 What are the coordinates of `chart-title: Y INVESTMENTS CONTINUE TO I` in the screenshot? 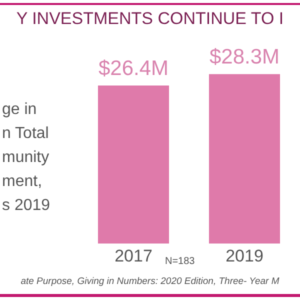 It's located at (150, 19).